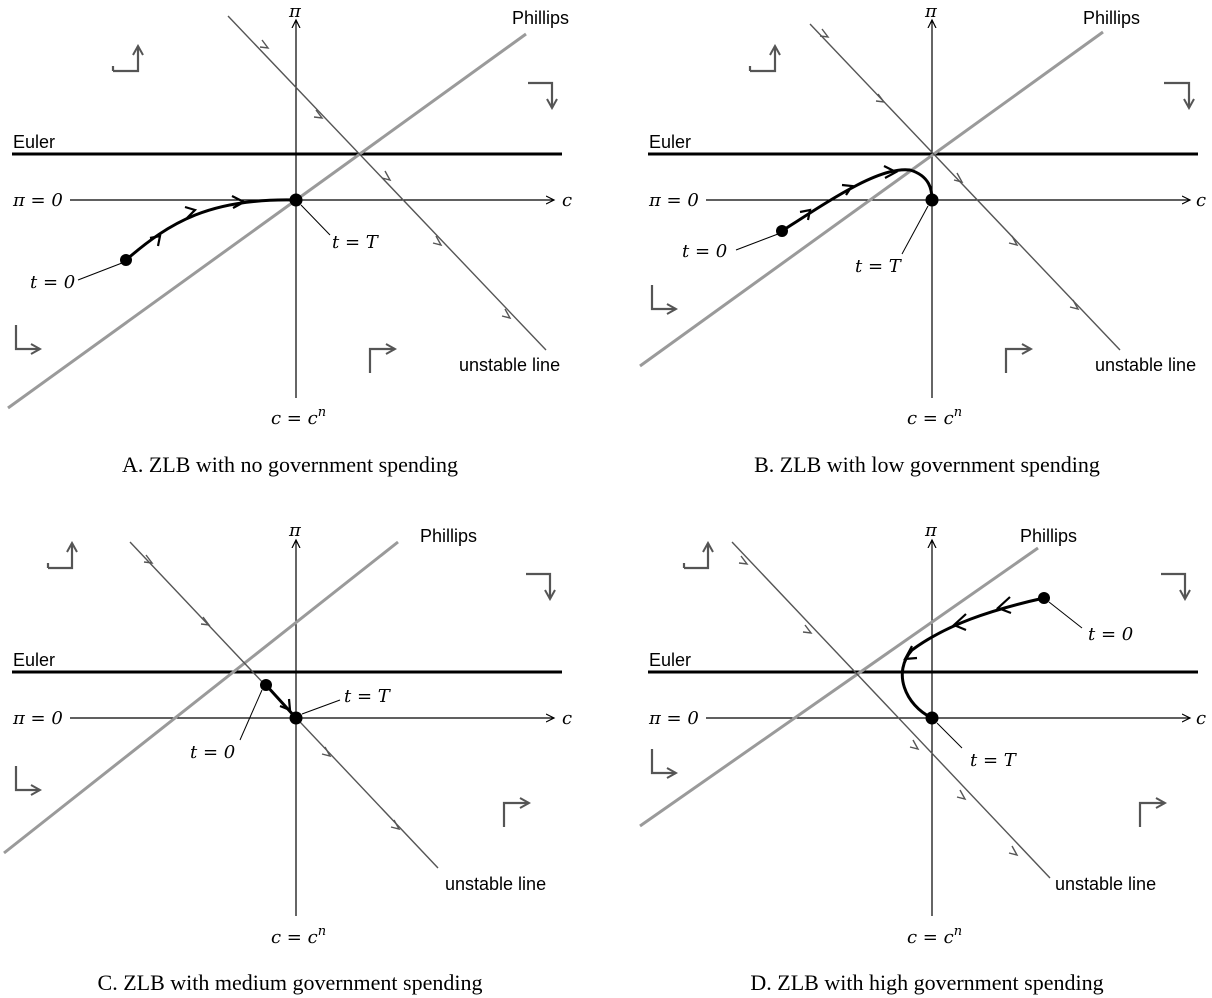 The height and width of the screenshot is (998, 1212). I want to click on panel-caption: B. ZLB with low government spending, so click(927, 464).